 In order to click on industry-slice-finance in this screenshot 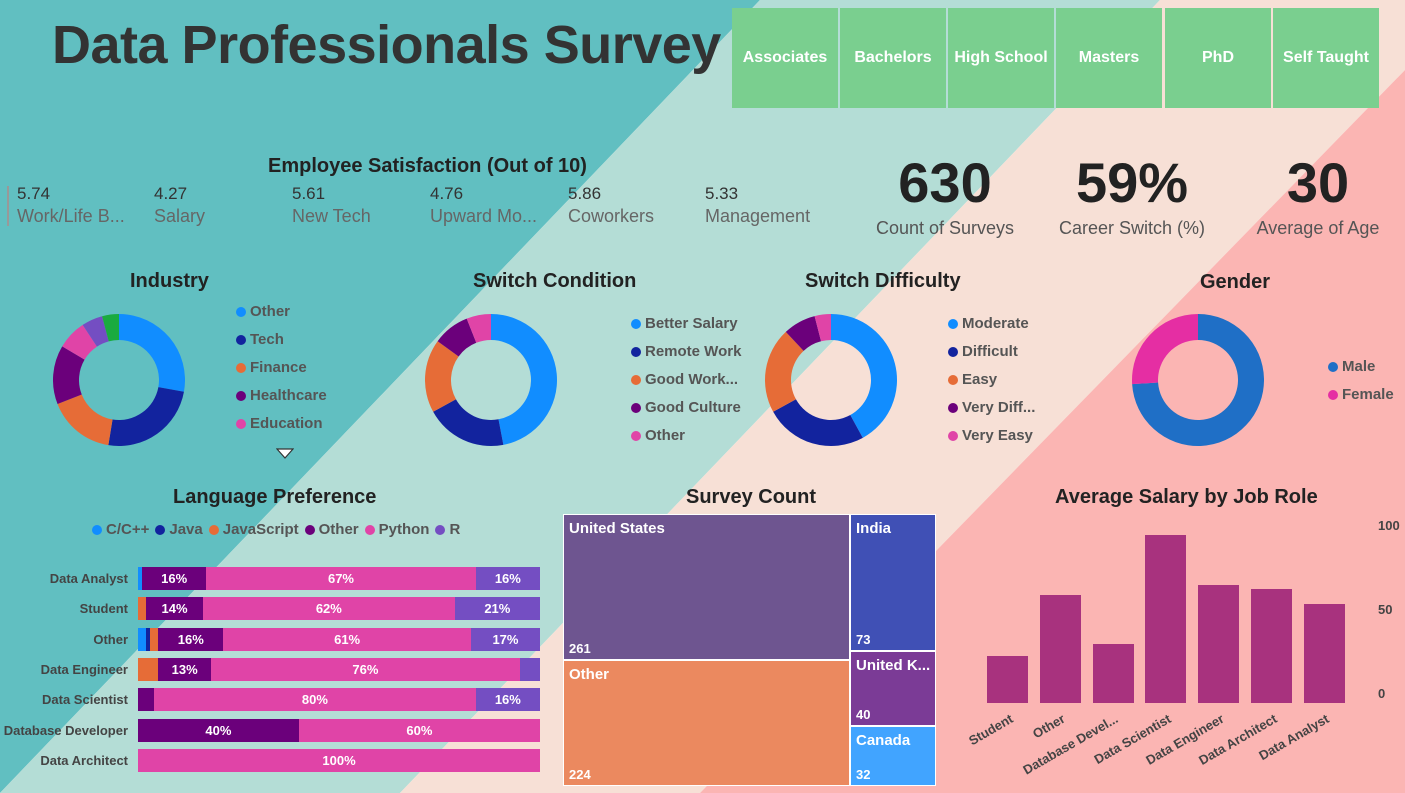, I will do `click(85, 420)`.